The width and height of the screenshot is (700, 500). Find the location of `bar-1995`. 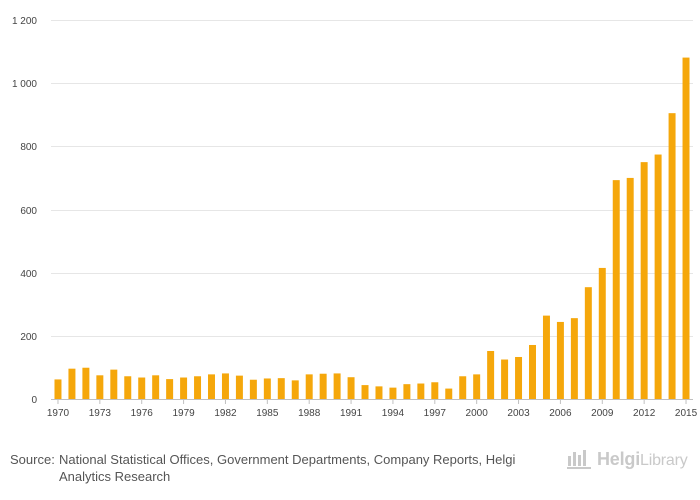

bar-1995 is located at coordinates (407, 391).